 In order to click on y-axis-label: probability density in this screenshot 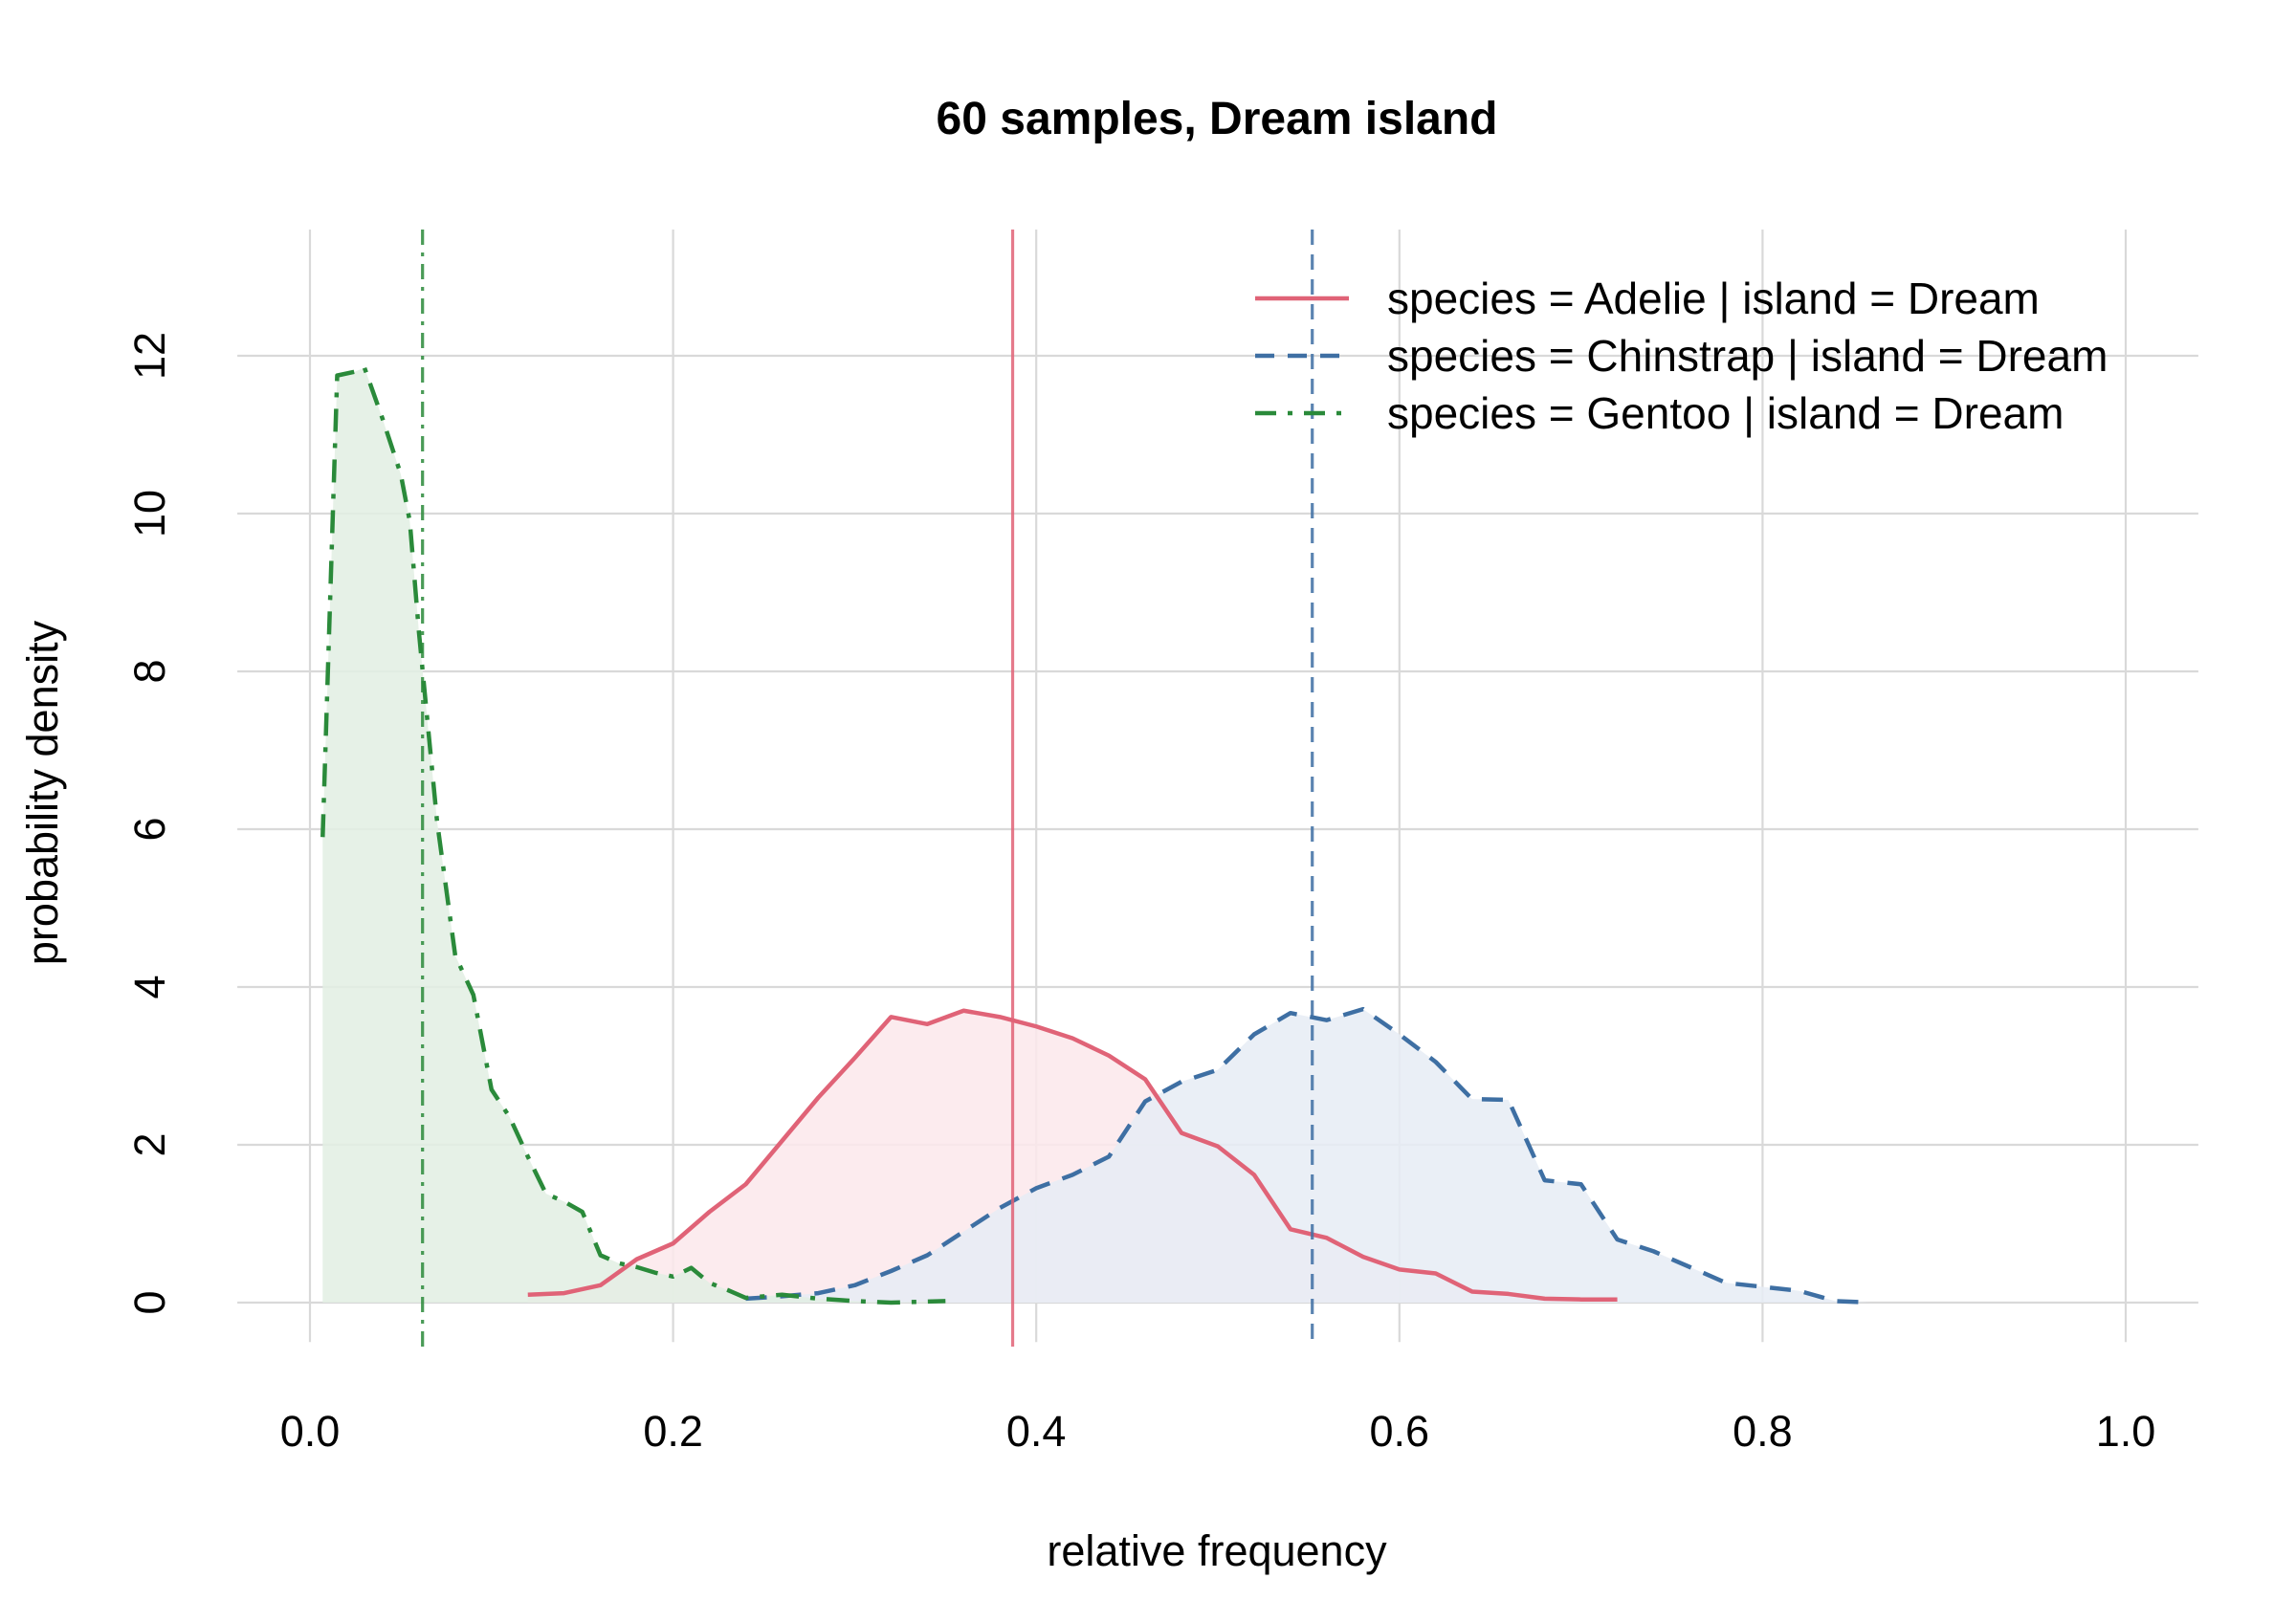, I will do `click(42, 792)`.